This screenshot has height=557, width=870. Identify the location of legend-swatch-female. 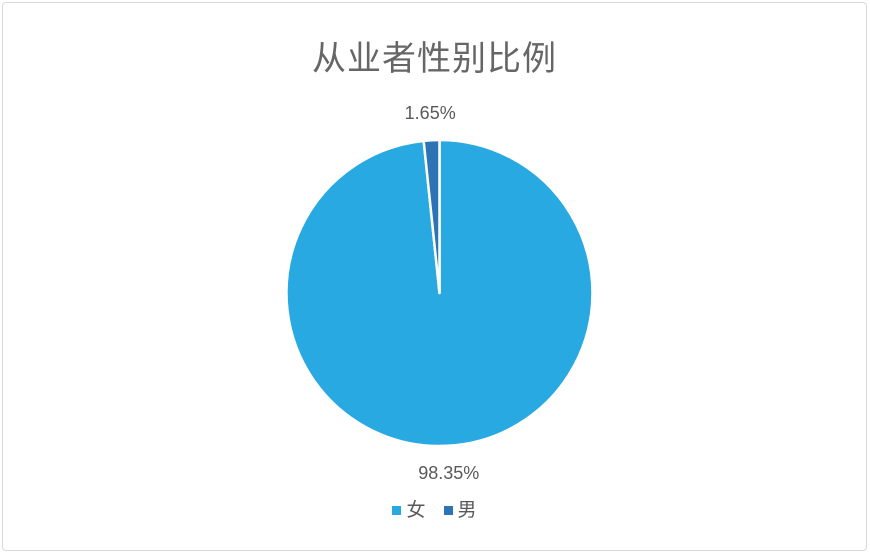
(396, 510).